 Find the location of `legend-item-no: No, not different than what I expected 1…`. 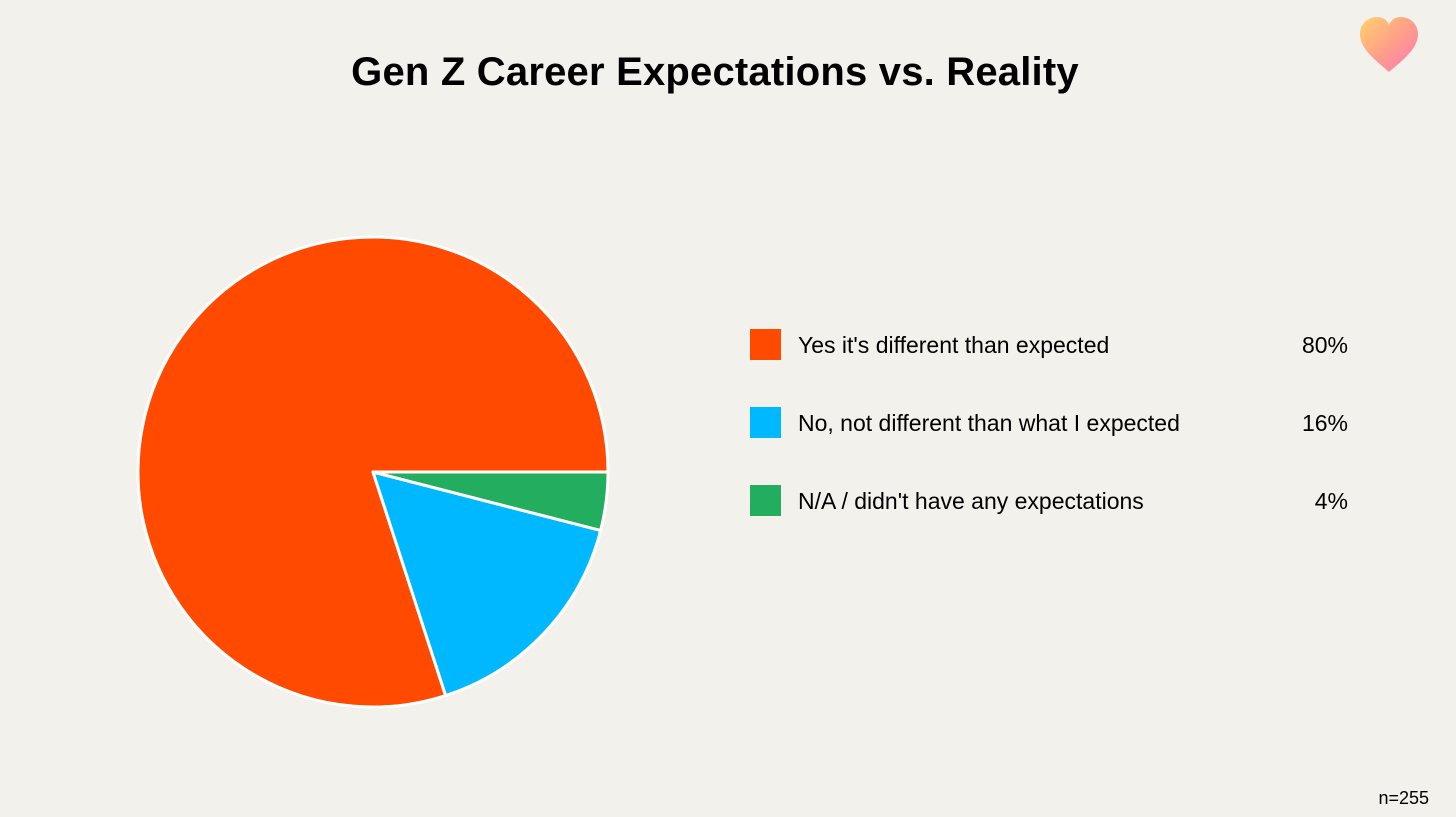

legend-item-no: No, not different than what I expected 1… is located at coordinates (1050, 423).